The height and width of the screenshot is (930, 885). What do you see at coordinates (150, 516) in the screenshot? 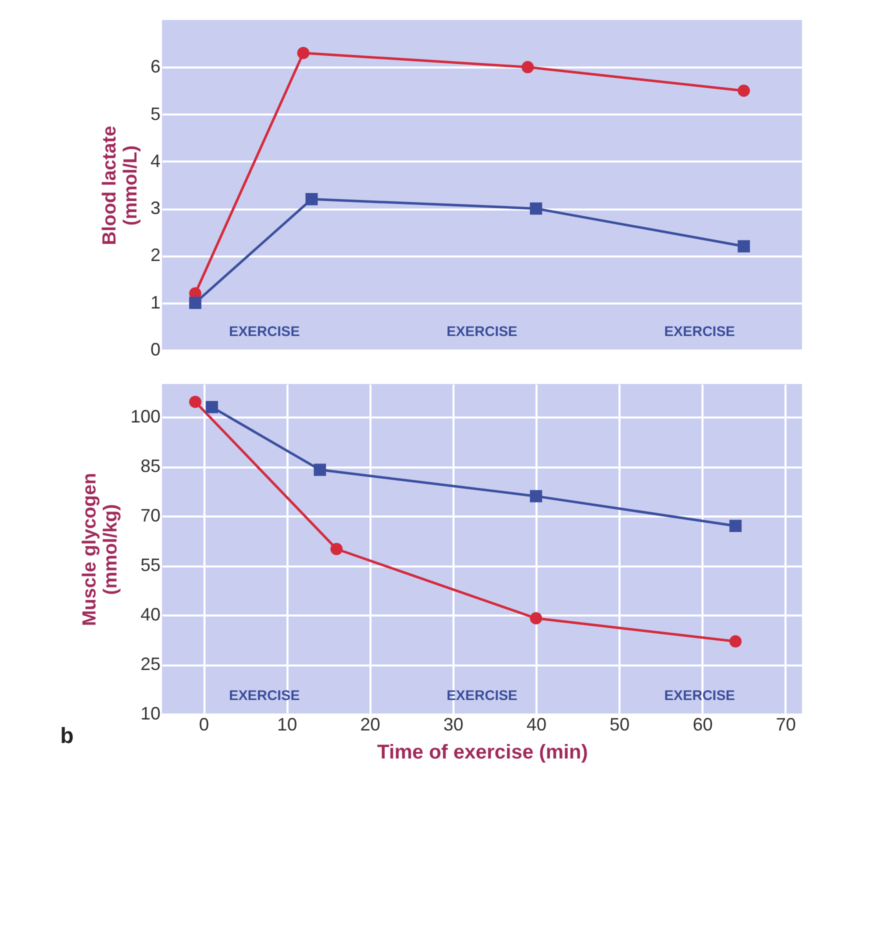
I see `y-tick-label: 70` at bounding box center [150, 516].